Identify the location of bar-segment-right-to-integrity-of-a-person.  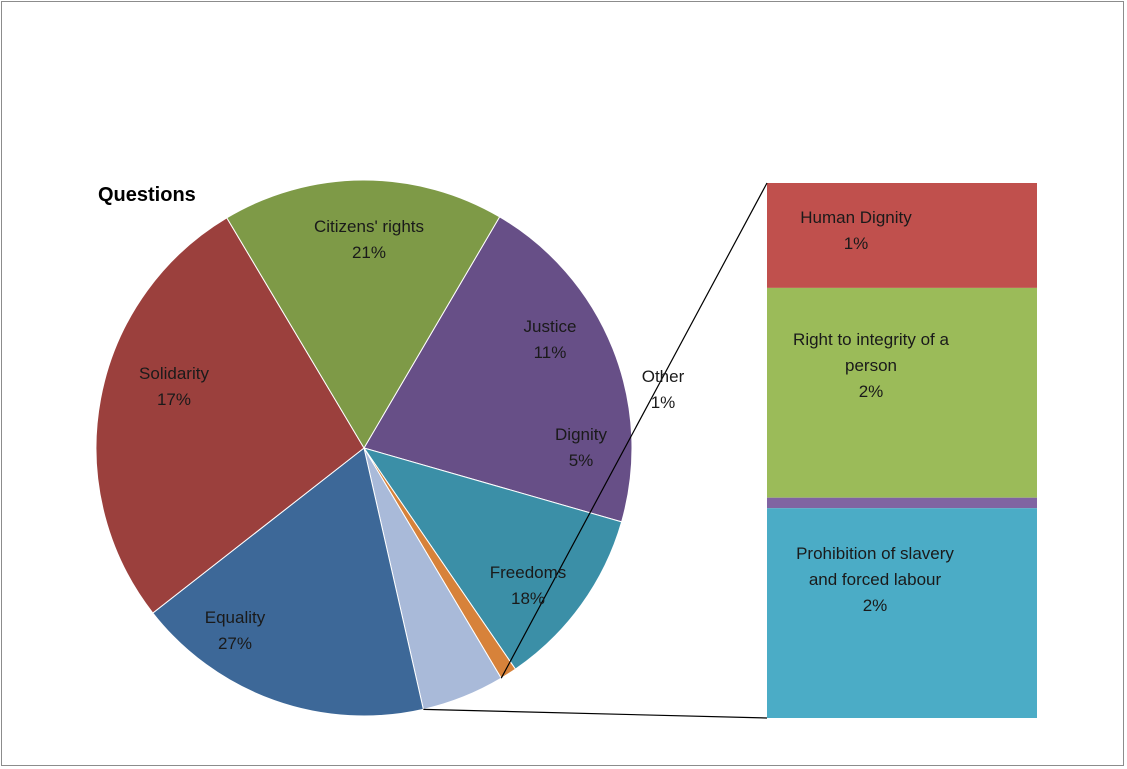
(902, 392).